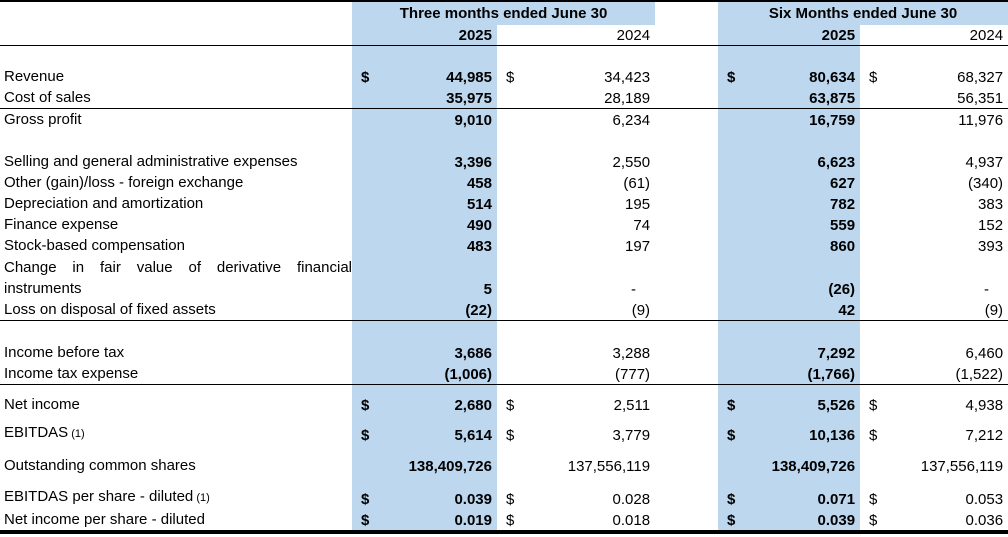 This screenshot has height=537, width=1008. Describe the element at coordinates (947, 35) in the screenshot. I see `year-header-s-2024: 2024` at that location.